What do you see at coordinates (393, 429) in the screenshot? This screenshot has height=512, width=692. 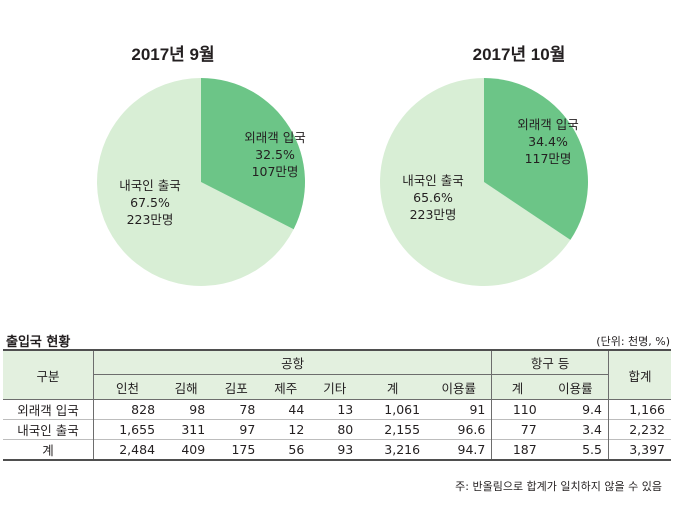 I see `table-cell: 2,155` at bounding box center [393, 429].